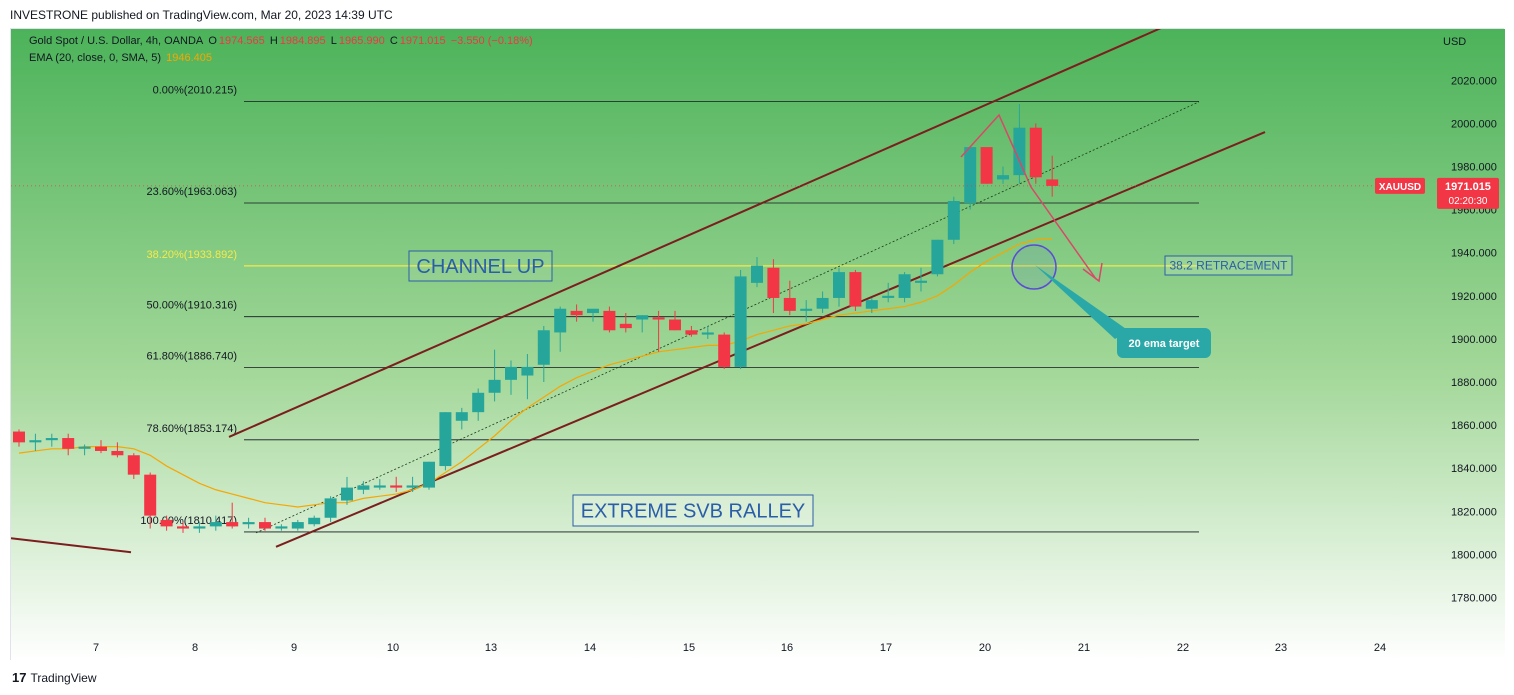 The width and height of the screenshot is (1514, 695). I want to click on channel-up-label: CHANNEL UP, so click(480, 267).